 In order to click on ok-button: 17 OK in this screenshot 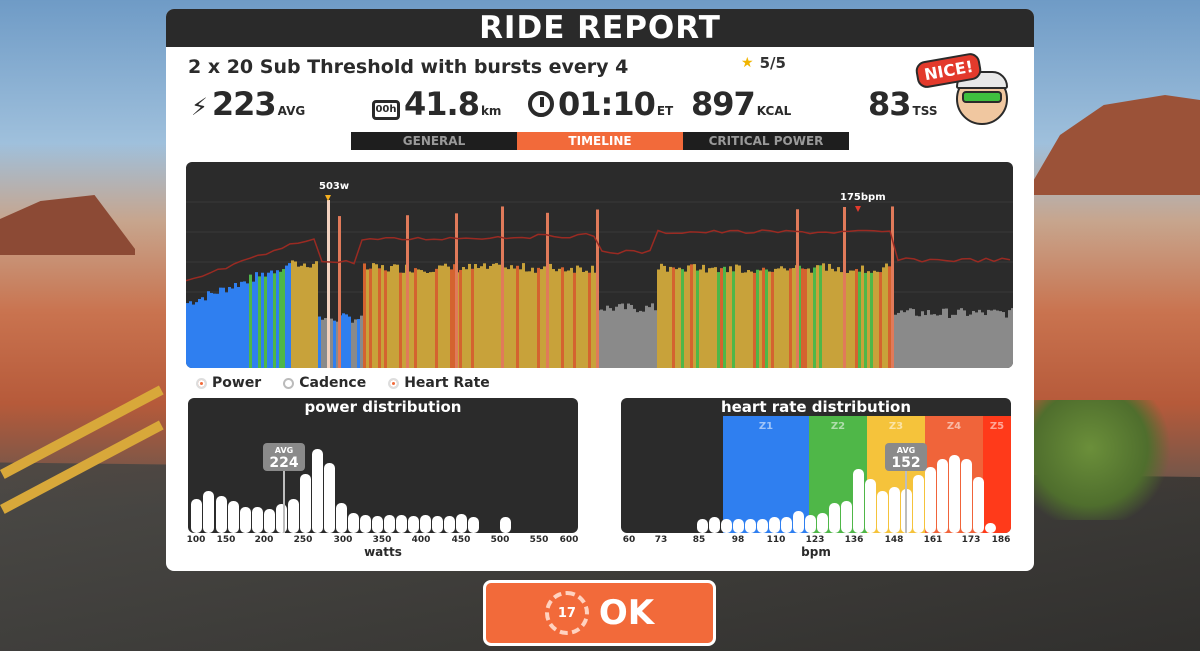, I will do `click(599, 613)`.